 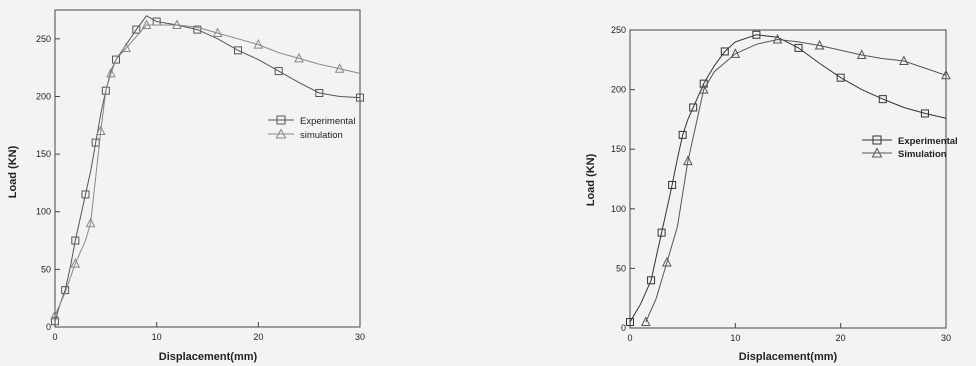 I want to click on legend-item-1: simulation, so click(x=305, y=134).